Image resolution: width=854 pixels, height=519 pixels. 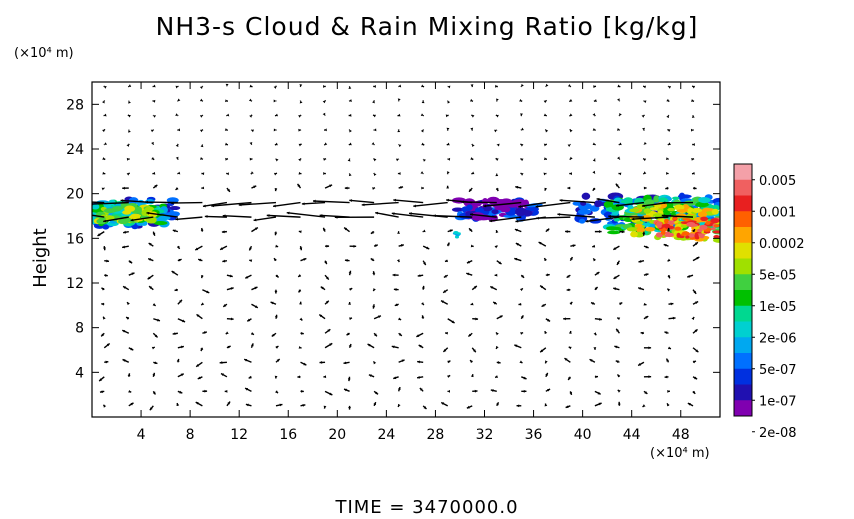 What do you see at coordinates (778, 401) in the screenshot?
I see `colorbar-label: 1e-07` at bounding box center [778, 401].